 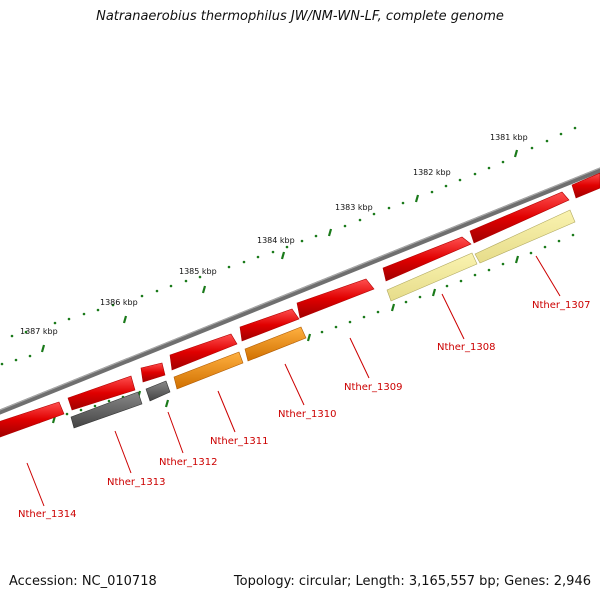 What do you see at coordinates (509, 137) in the screenshot?
I see `tick-label-1381: 1381 kbp` at bounding box center [509, 137].